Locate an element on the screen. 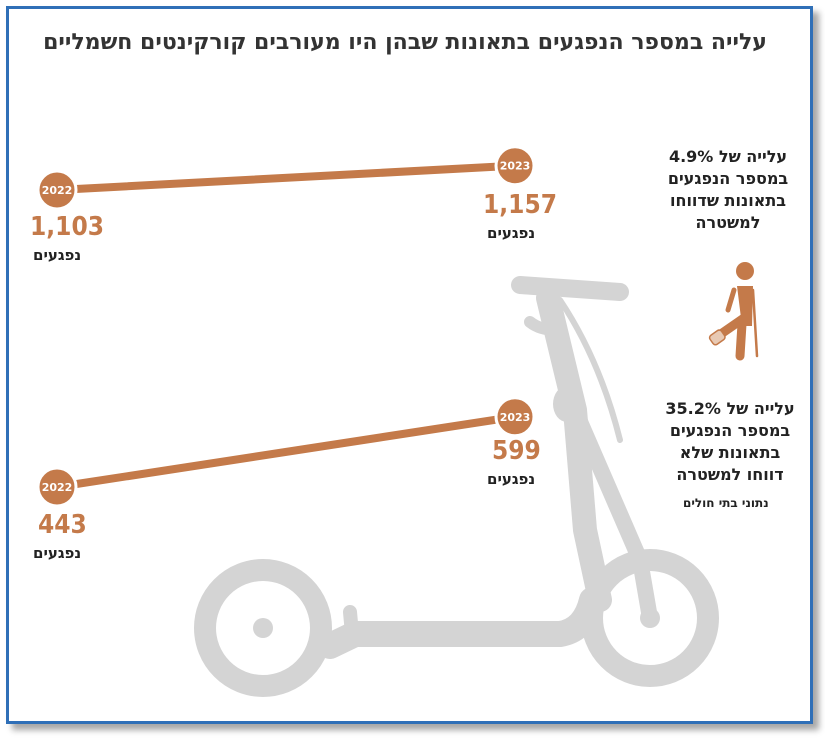  series1-point-2022: 2022 is located at coordinates (57, 190).